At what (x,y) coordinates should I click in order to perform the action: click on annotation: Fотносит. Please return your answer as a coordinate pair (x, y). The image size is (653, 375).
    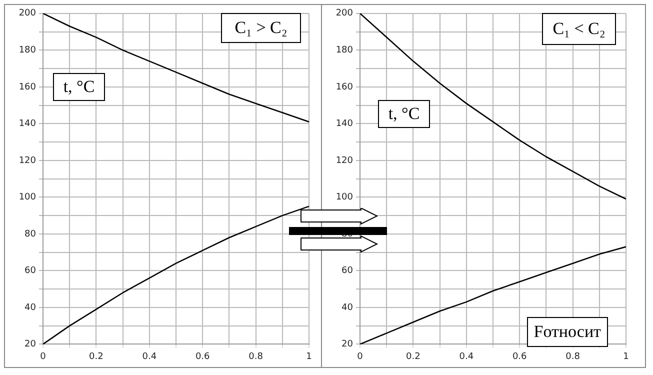
    Looking at the image, I should click on (567, 332).